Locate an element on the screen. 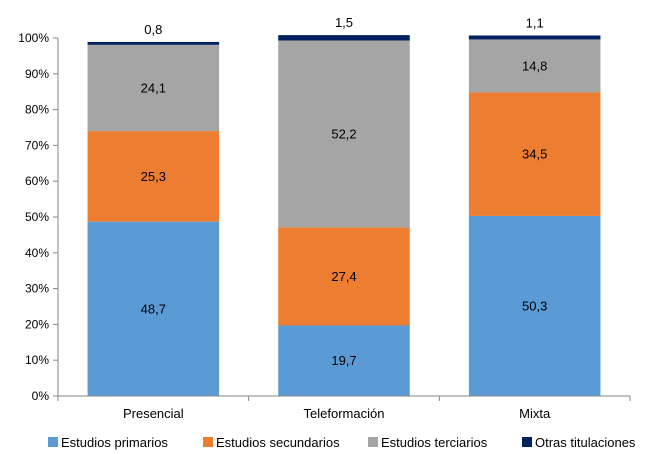 The width and height of the screenshot is (652, 454). data-label: 0,8 is located at coordinates (153, 29).